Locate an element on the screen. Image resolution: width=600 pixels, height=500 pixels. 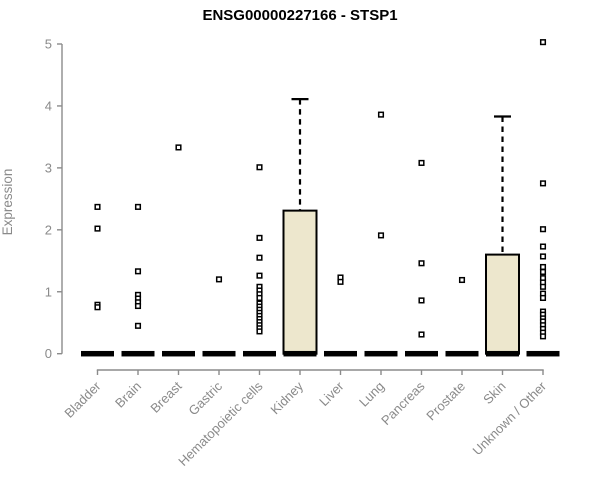
y-tick-label: 4 is located at coordinates (48, 105).